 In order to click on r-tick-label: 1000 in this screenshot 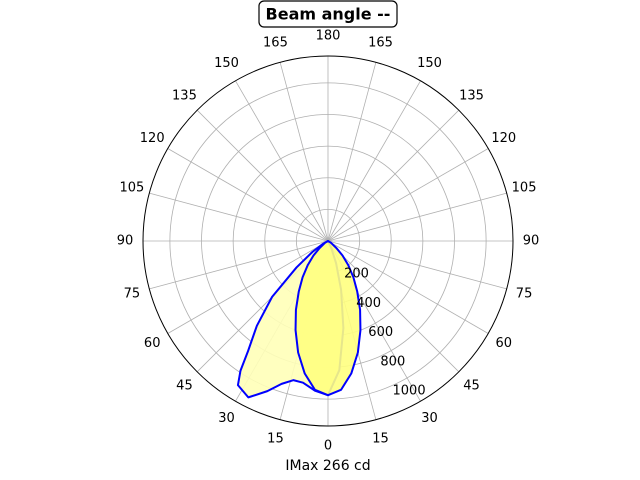, I will do `click(409, 391)`.